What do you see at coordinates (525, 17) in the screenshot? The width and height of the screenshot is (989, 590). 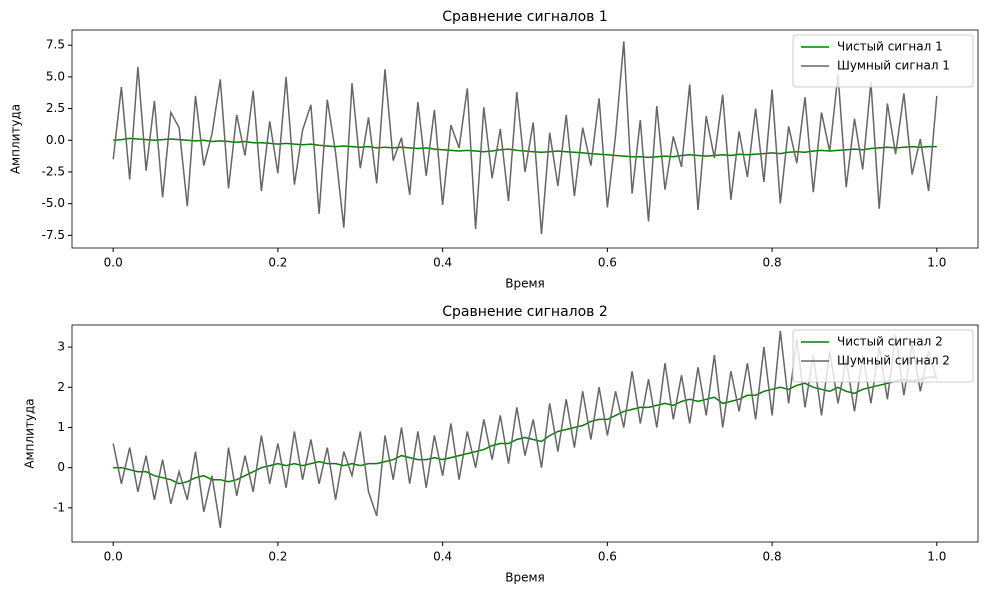 I see `chart-title: Сравнение сигналов 1` at bounding box center [525, 17].